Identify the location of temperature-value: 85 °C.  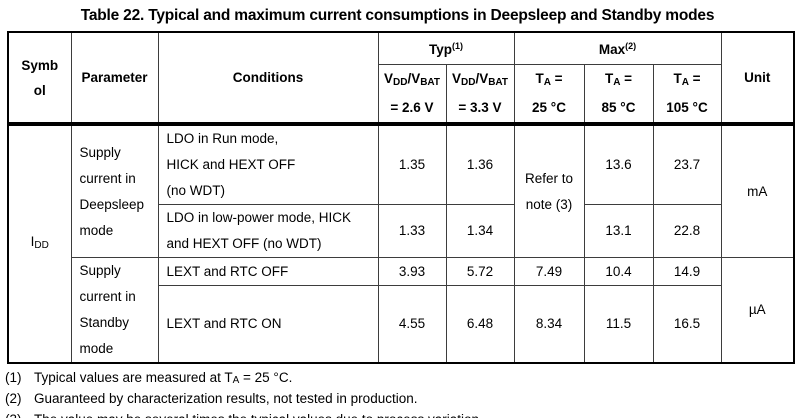
(618, 108).